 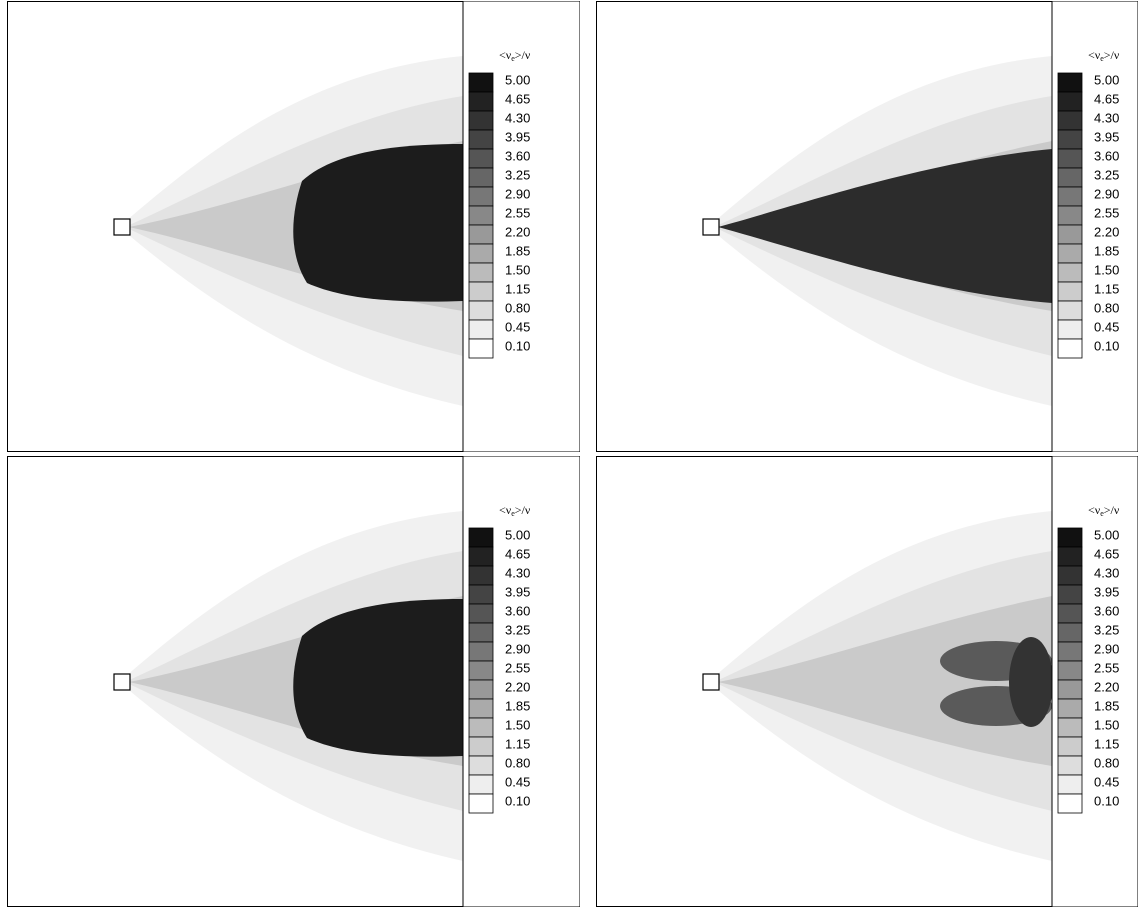 I want to click on legend-label: 3.60, so click(x=517, y=610).